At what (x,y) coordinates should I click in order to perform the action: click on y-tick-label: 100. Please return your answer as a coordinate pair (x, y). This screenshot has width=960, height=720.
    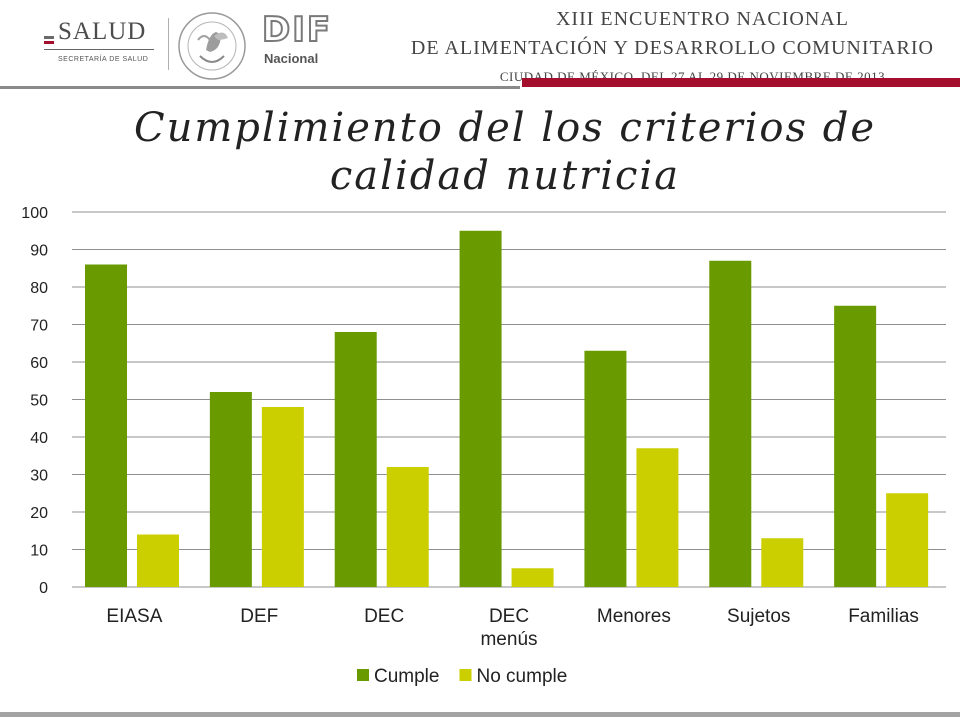
    Looking at the image, I should click on (34, 213).